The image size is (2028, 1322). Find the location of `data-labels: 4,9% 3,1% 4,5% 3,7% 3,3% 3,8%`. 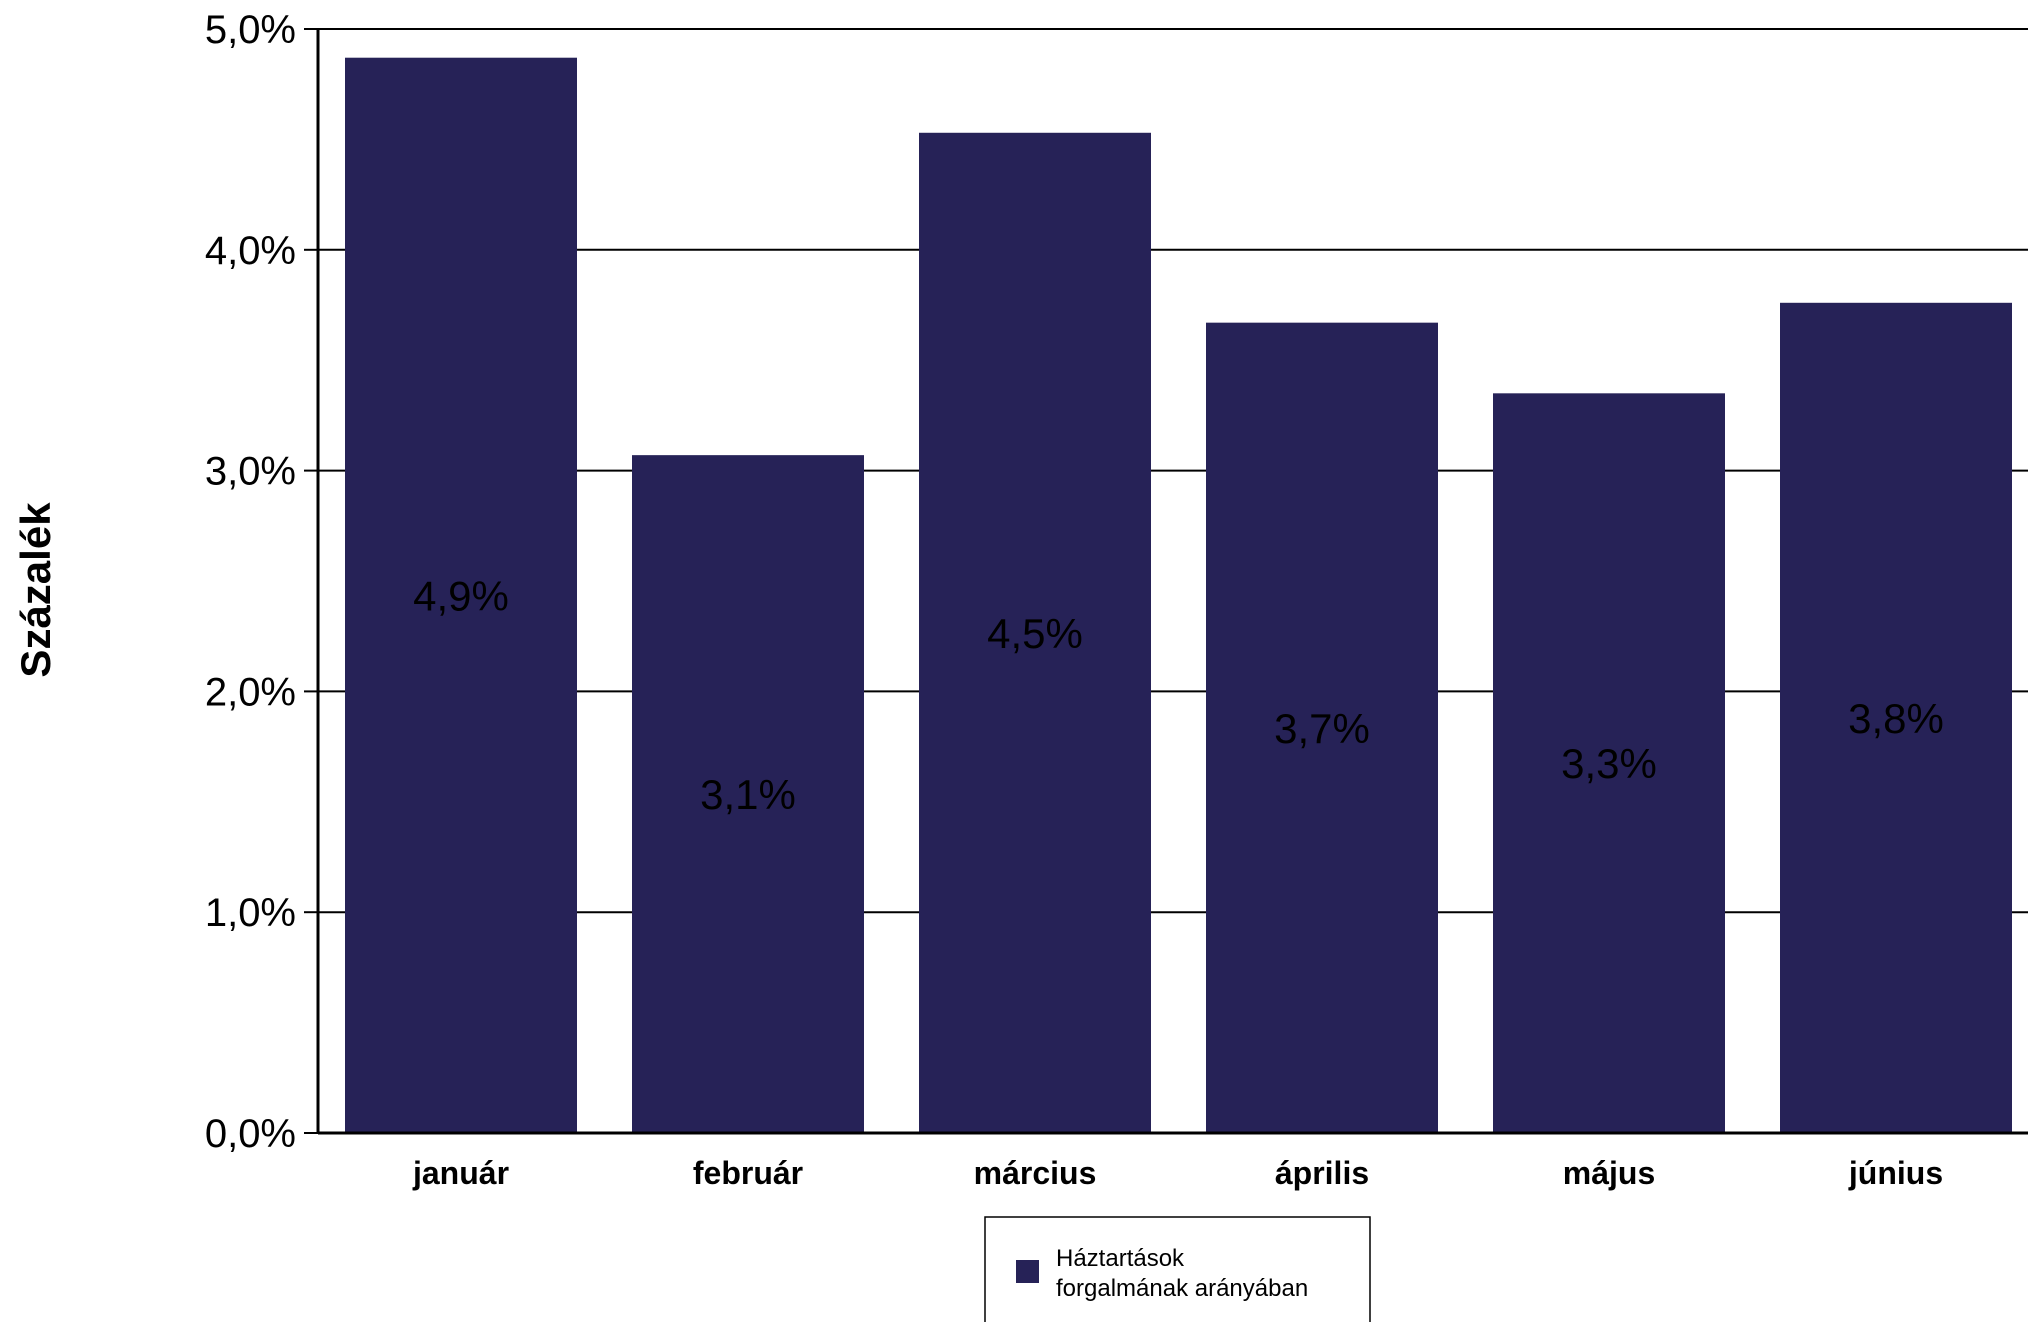

data-labels: 4,9% 3,1% 4,5% 3,7% 3,3% 3,8% is located at coordinates (1178, 695).